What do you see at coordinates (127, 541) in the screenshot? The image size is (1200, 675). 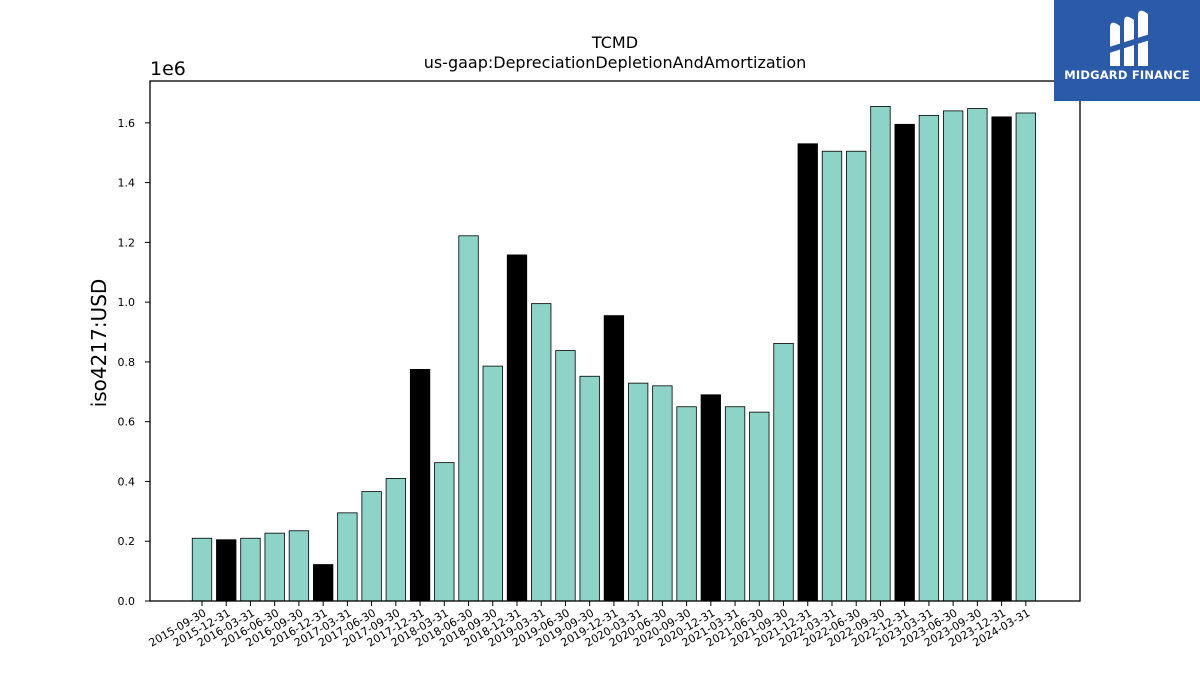 I see `y-tick-label: 0.2` at bounding box center [127, 541].